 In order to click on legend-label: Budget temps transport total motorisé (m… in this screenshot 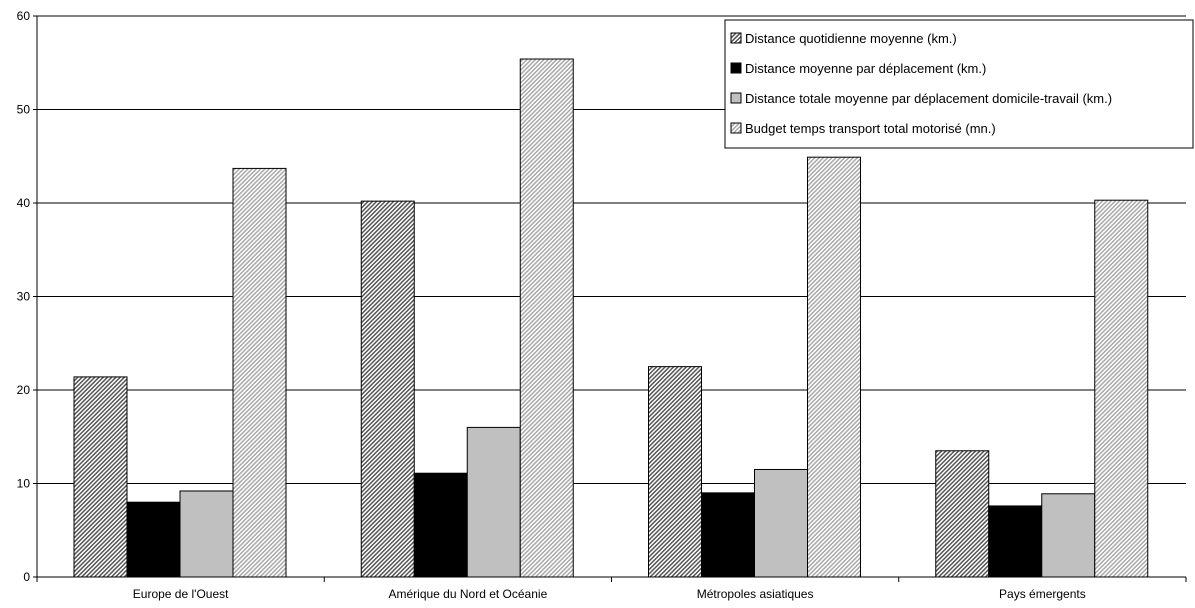, I will do `click(870, 128)`.